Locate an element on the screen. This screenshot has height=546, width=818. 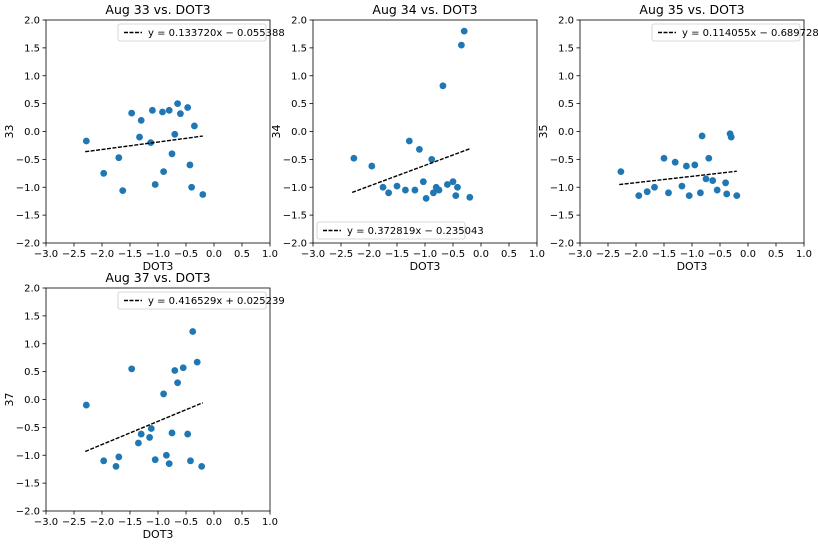
y-axis-label: 35 is located at coordinates (543, 132).